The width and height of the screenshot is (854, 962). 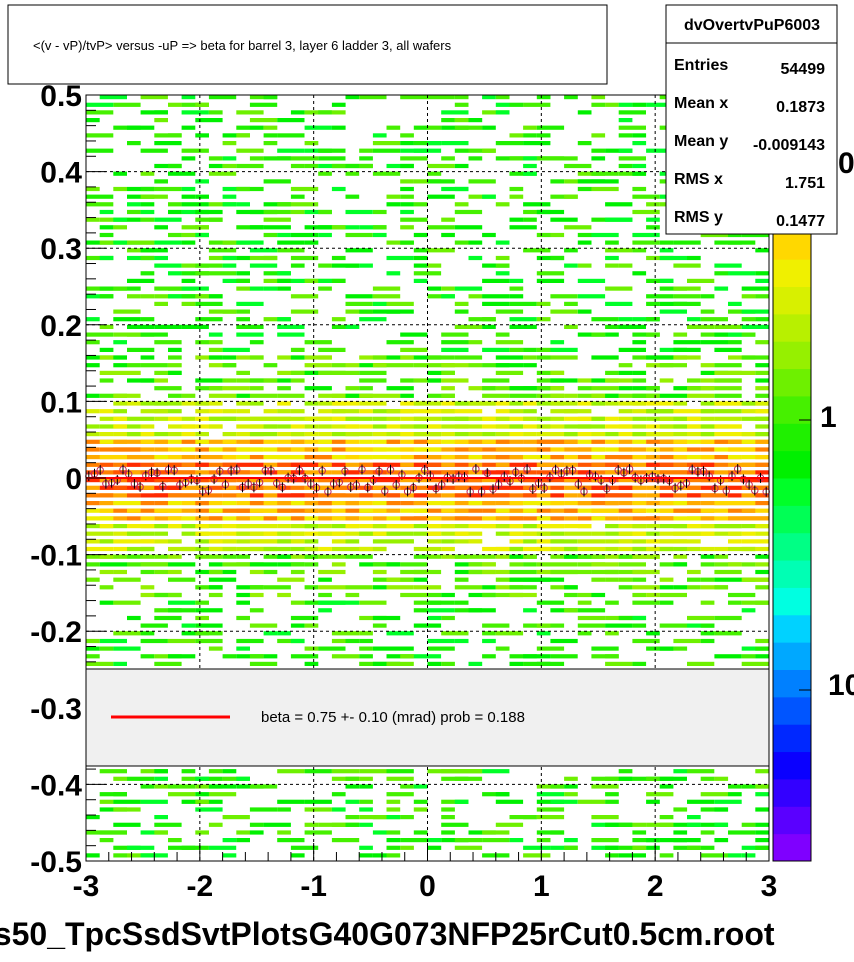 I want to click on palette-swatch, so click(x=792, y=847).